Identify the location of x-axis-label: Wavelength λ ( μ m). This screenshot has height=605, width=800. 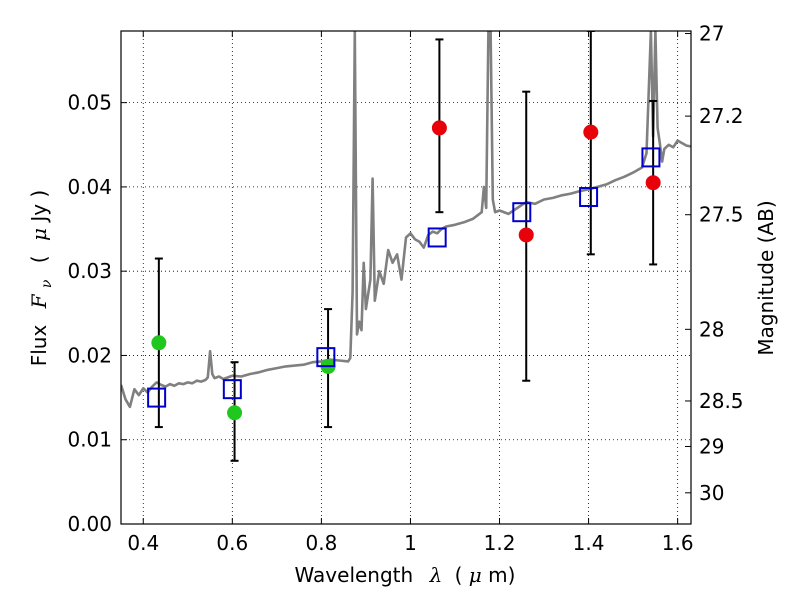
(405, 575).